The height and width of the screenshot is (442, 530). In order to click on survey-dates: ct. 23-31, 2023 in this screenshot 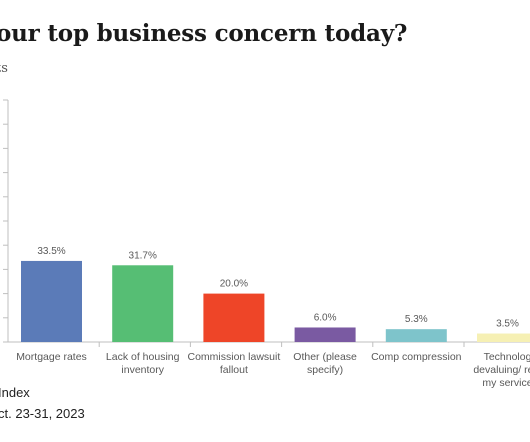, I will do `click(42, 413)`.